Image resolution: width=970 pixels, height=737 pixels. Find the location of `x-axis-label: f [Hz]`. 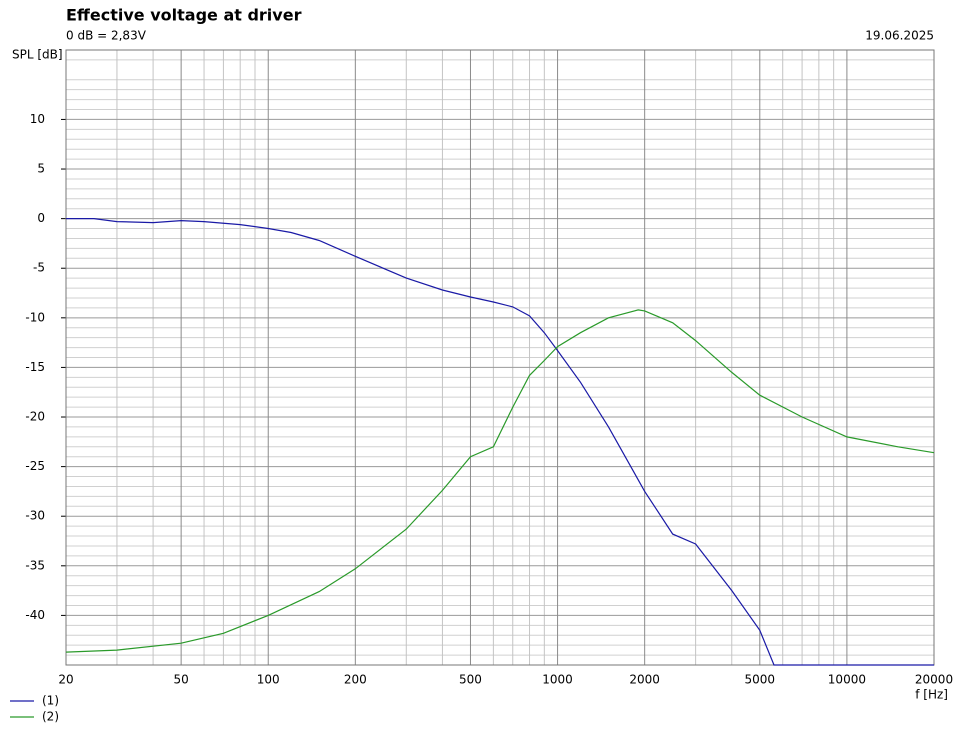

x-axis-label: f [Hz] is located at coordinates (931, 695).